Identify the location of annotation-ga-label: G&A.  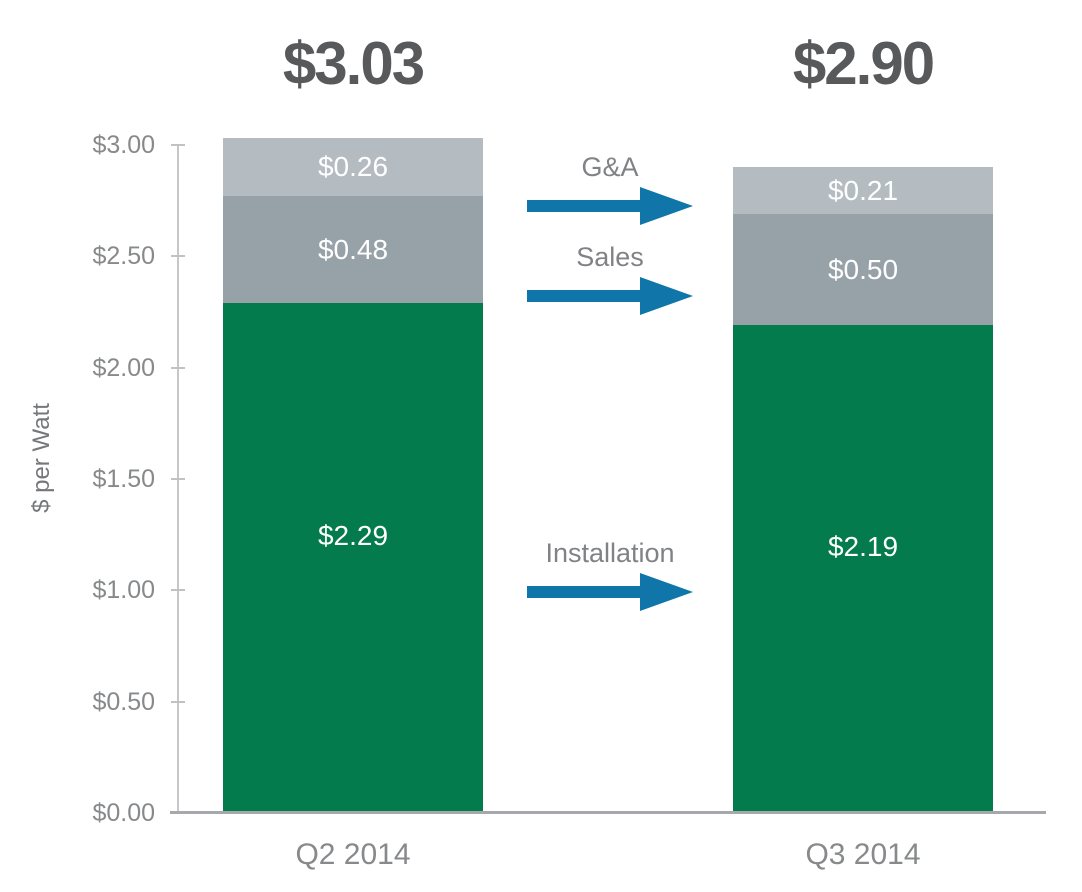
(610, 167).